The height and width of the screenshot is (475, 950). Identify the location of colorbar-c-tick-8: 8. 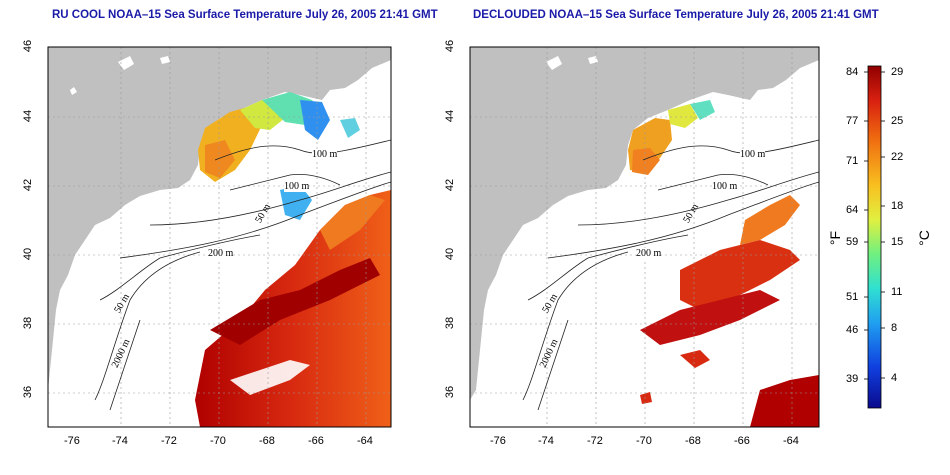
(894, 328).